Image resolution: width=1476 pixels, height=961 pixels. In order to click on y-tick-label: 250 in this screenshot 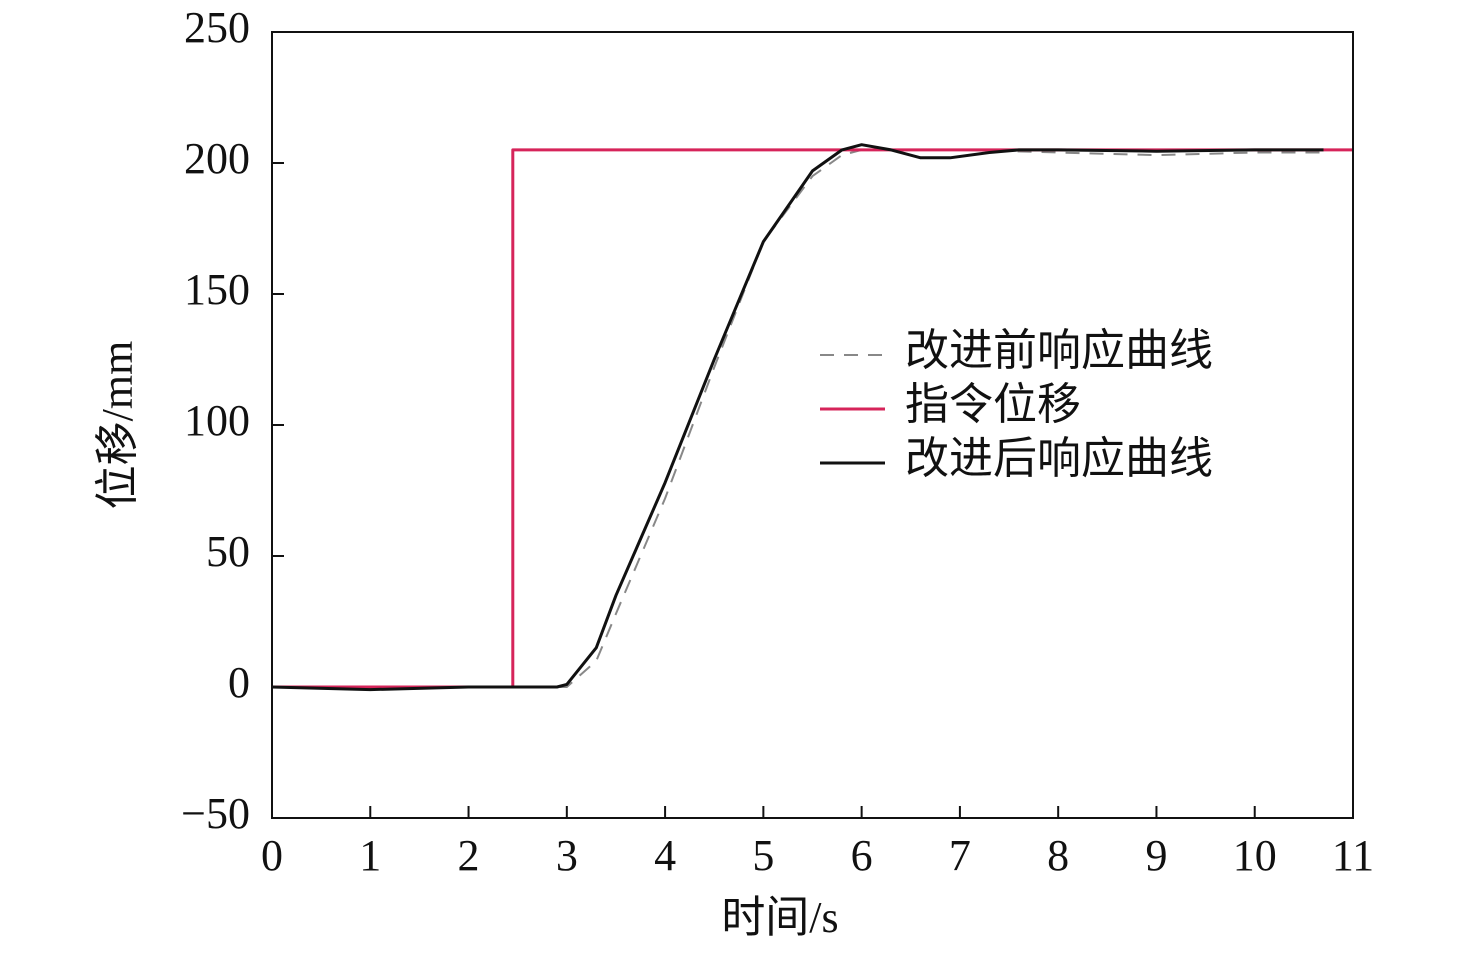, I will do `click(217, 27)`.